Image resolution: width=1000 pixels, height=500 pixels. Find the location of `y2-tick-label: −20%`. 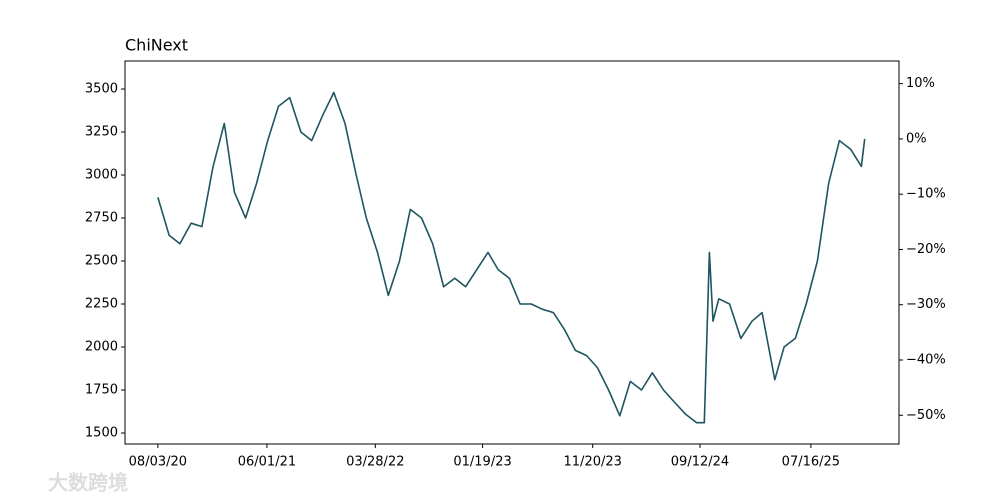

y2-tick-label: −20% is located at coordinates (926, 249).